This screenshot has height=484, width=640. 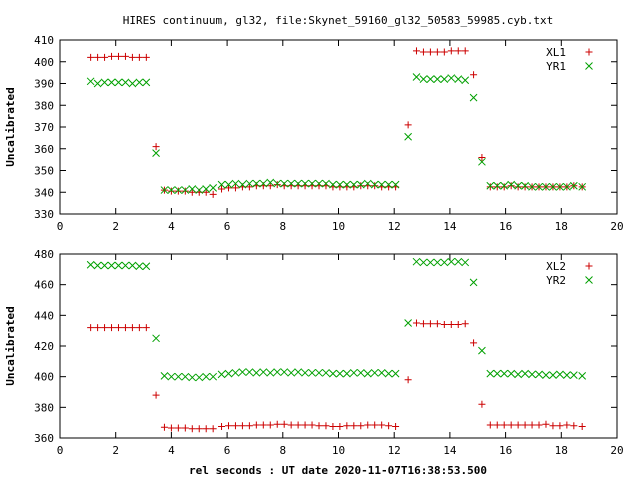 What do you see at coordinates (282, 226) in the screenshot?
I see `x-tick-label: 8` at bounding box center [282, 226].